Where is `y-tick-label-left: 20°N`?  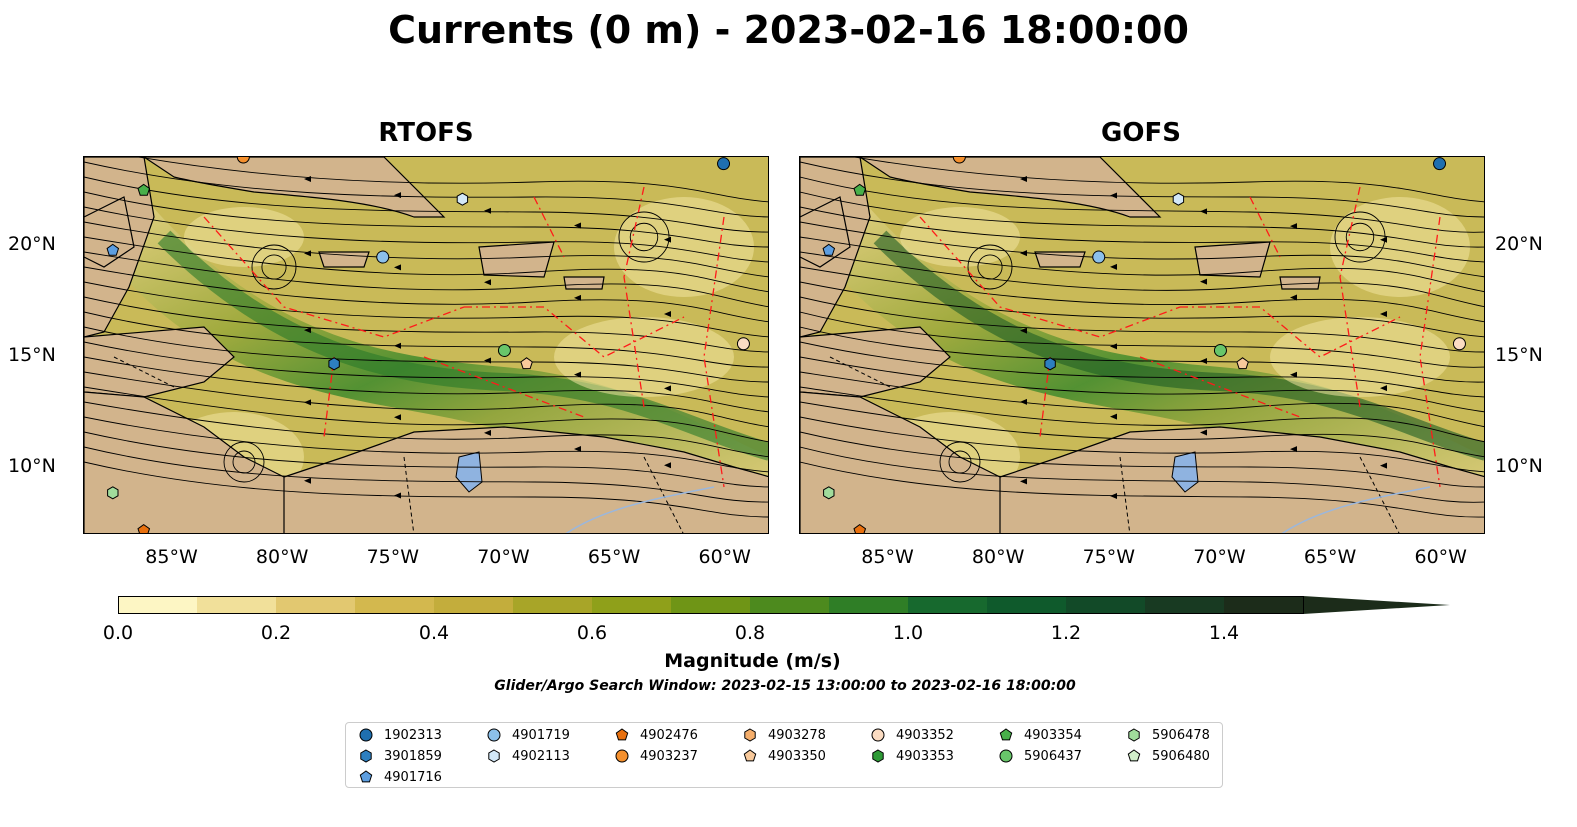
y-tick-label-left: 20°N is located at coordinates (32, 243).